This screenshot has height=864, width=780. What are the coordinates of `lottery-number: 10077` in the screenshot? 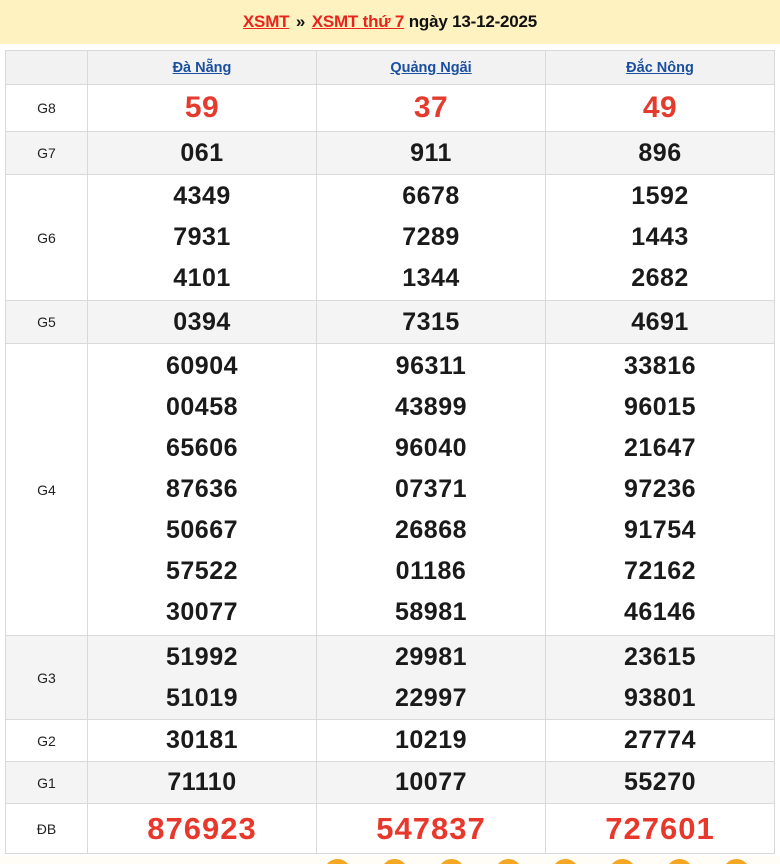 It's located at (431, 782).